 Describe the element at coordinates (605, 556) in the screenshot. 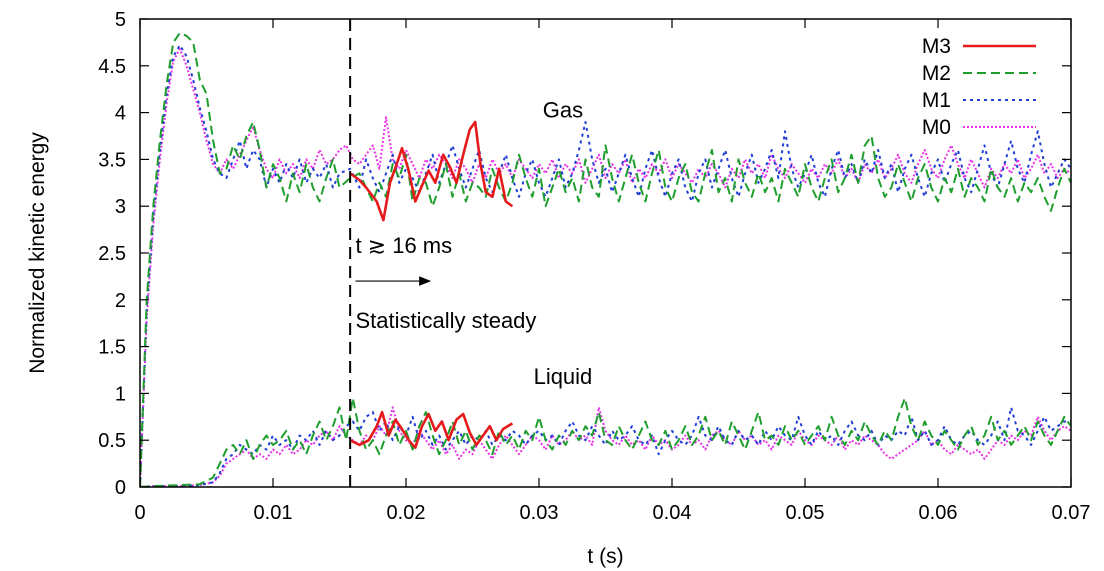

I see `x-axis-title: t (s)` at that location.